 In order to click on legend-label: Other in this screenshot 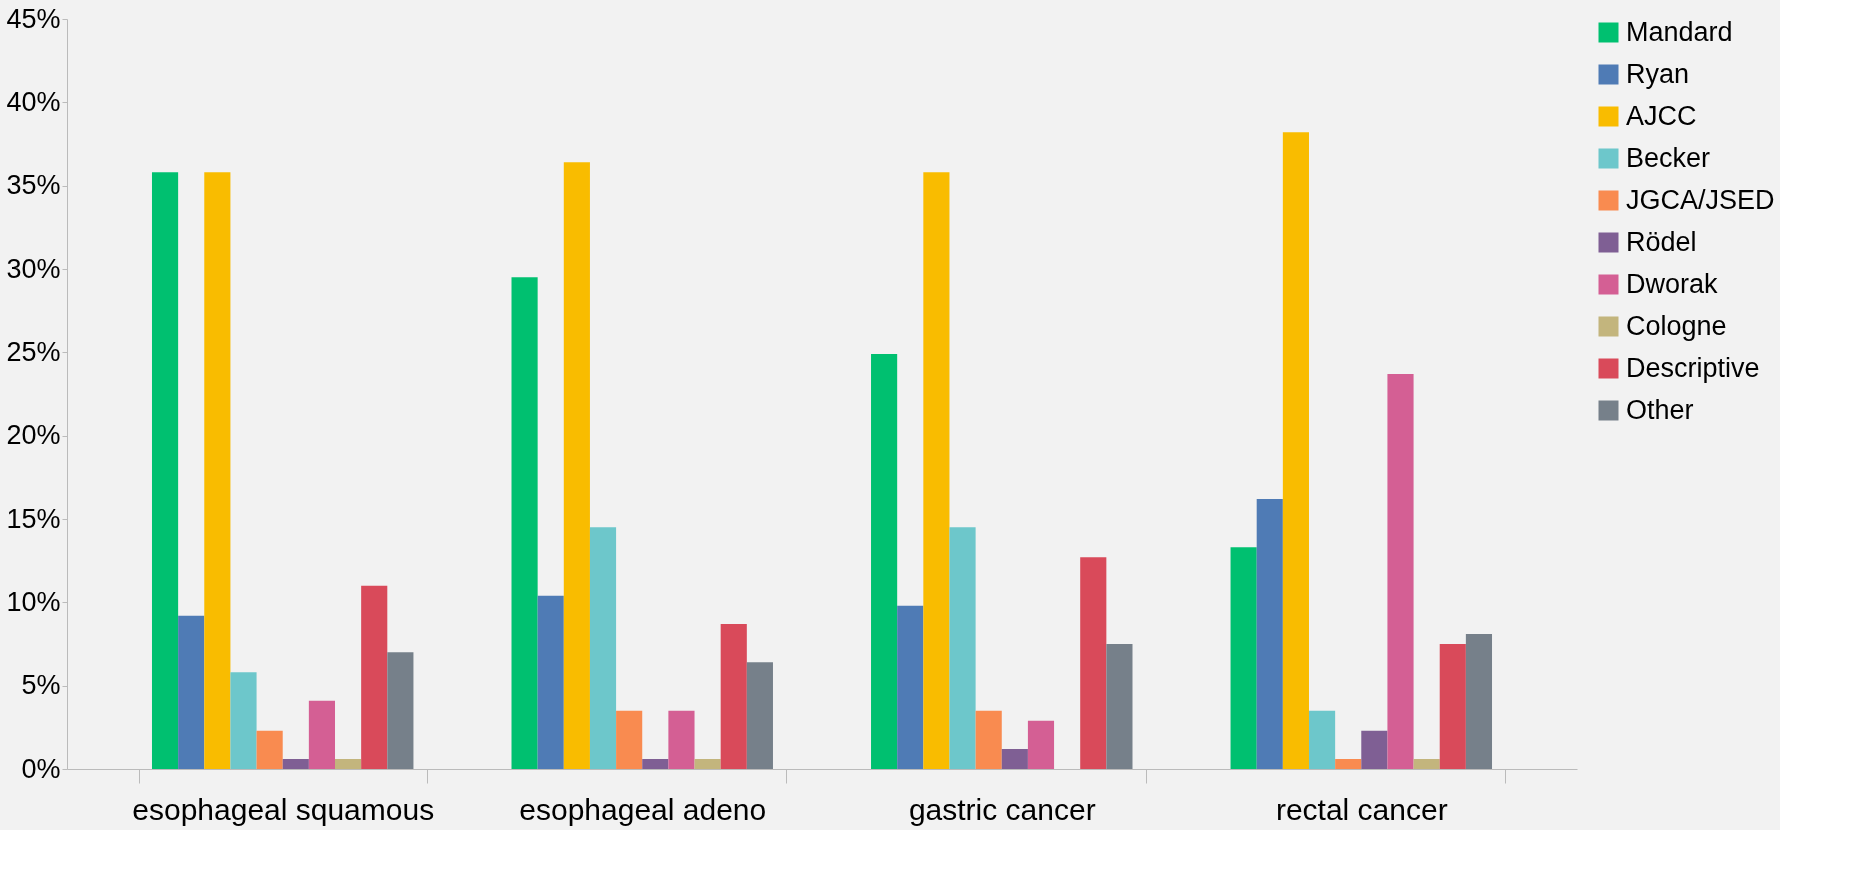, I will do `click(1660, 409)`.